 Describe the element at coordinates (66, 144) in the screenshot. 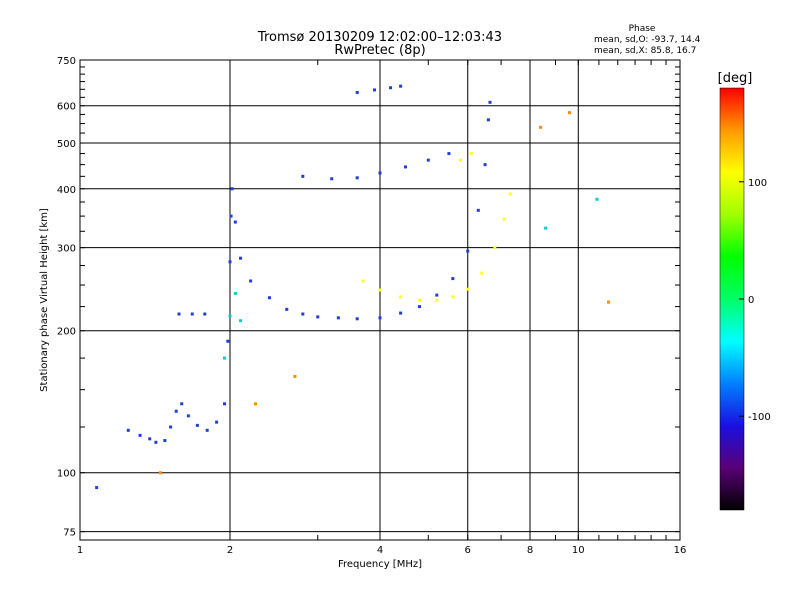

I see `y-tick-label: 500` at that location.